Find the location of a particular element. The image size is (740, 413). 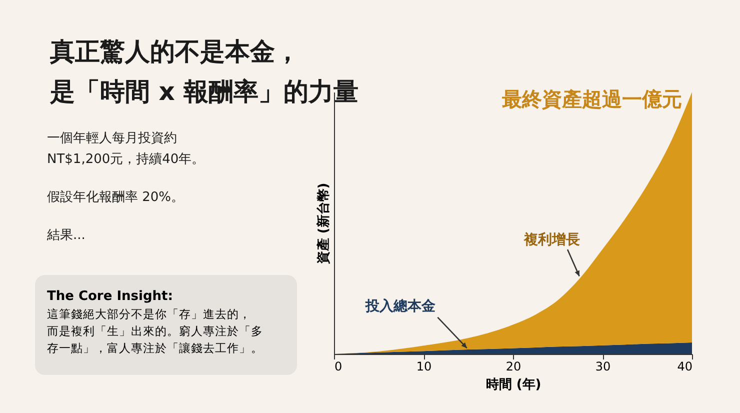

text: The Core Insight: is located at coordinates (110, 297).